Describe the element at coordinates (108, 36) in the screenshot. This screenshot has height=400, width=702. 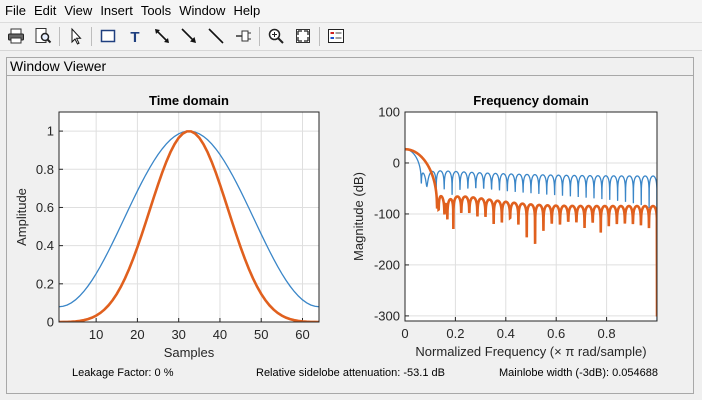
I see `rectangle-icon` at that location.